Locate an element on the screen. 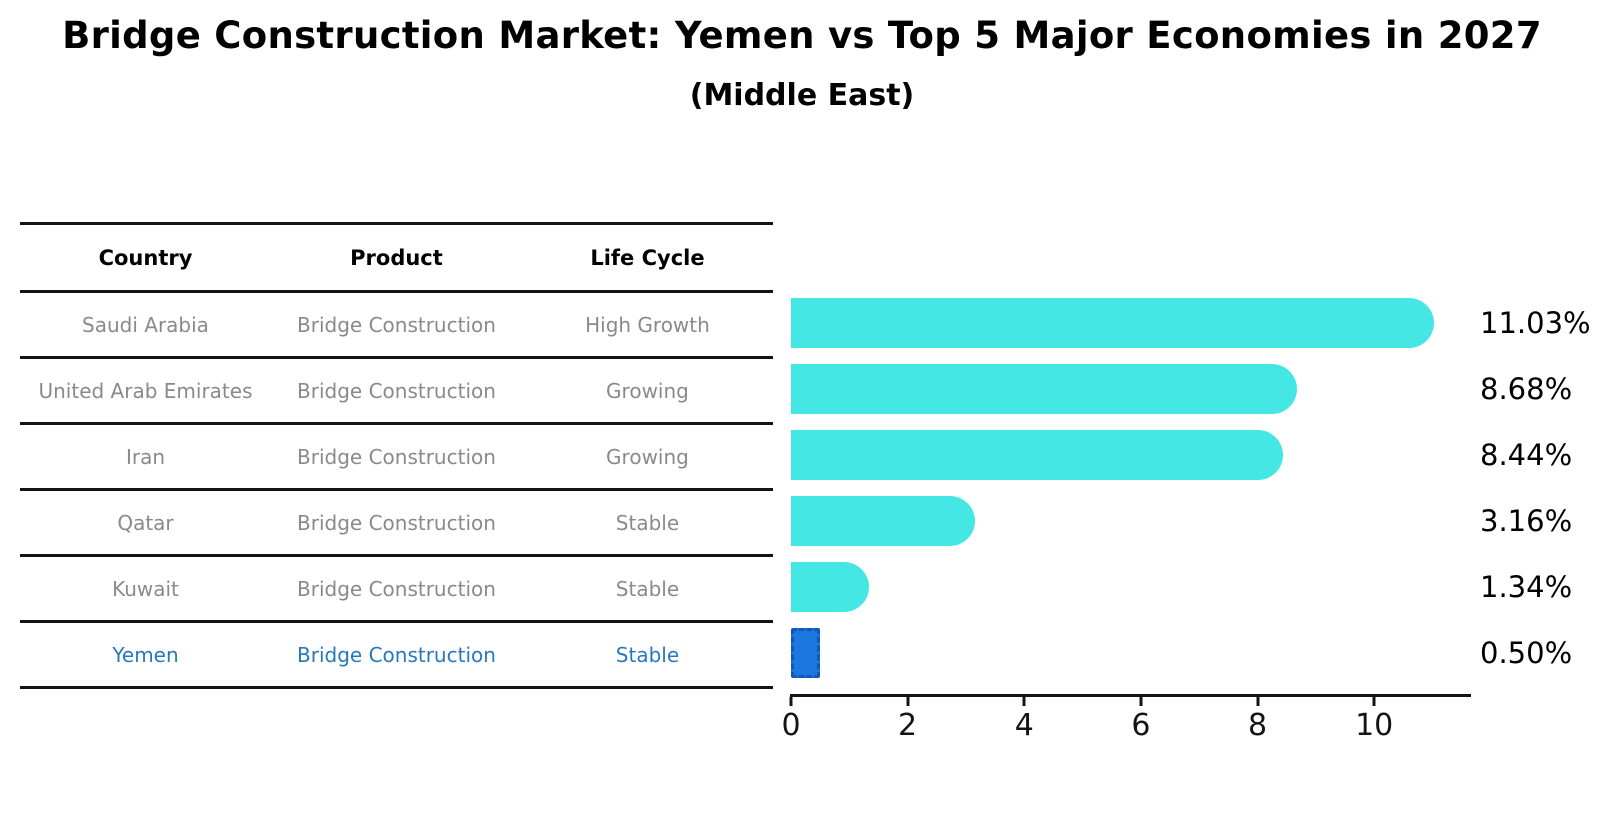 This screenshot has width=1604, height=823. header-cell-product: Product is located at coordinates (396, 257).